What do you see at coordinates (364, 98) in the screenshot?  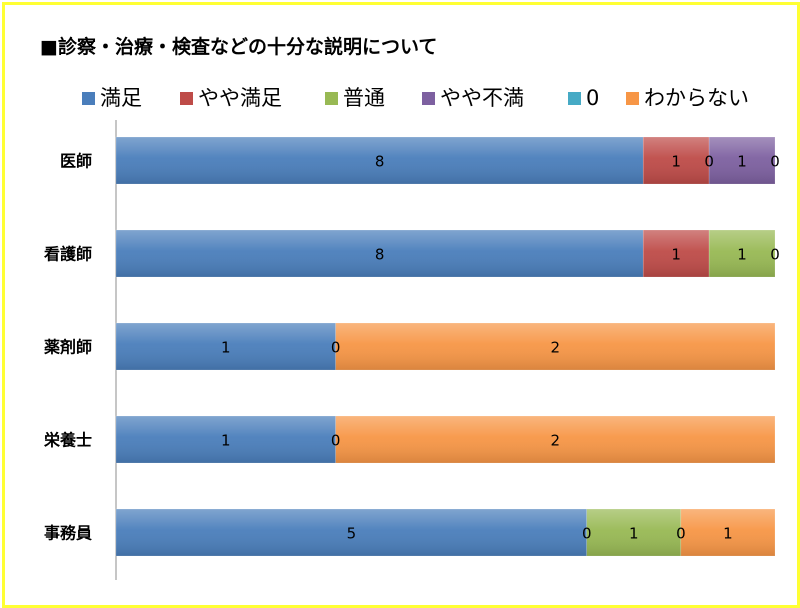 I see `legend-label-2: 普通` at bounding box center [364, 98].